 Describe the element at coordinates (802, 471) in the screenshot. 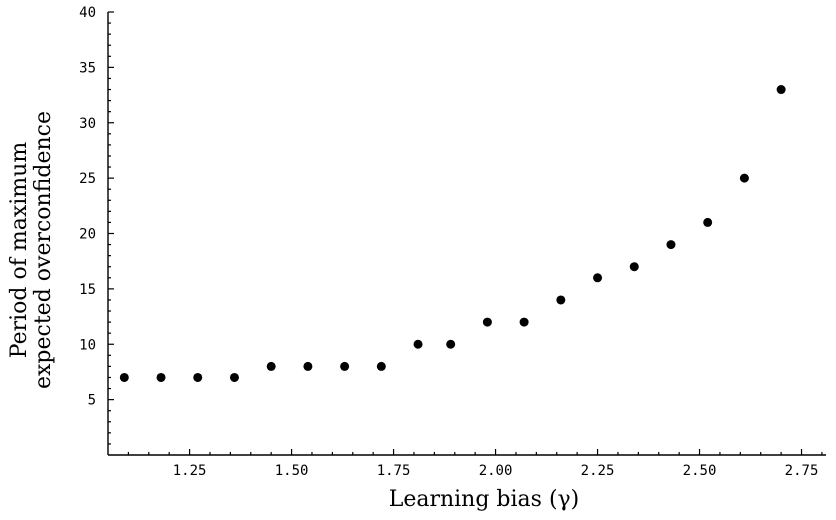

I see `x-tick-label: 2.75` at that location.